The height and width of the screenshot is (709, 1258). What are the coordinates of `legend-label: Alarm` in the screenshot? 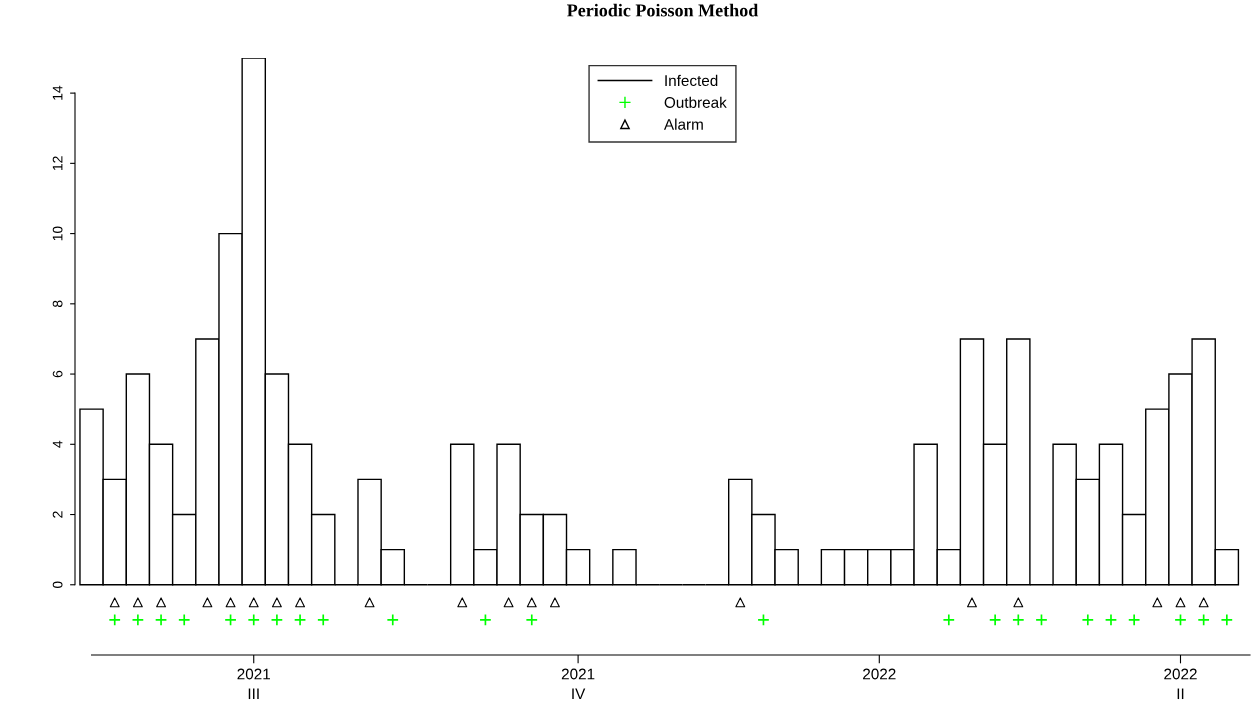 It's located at (683, 124).